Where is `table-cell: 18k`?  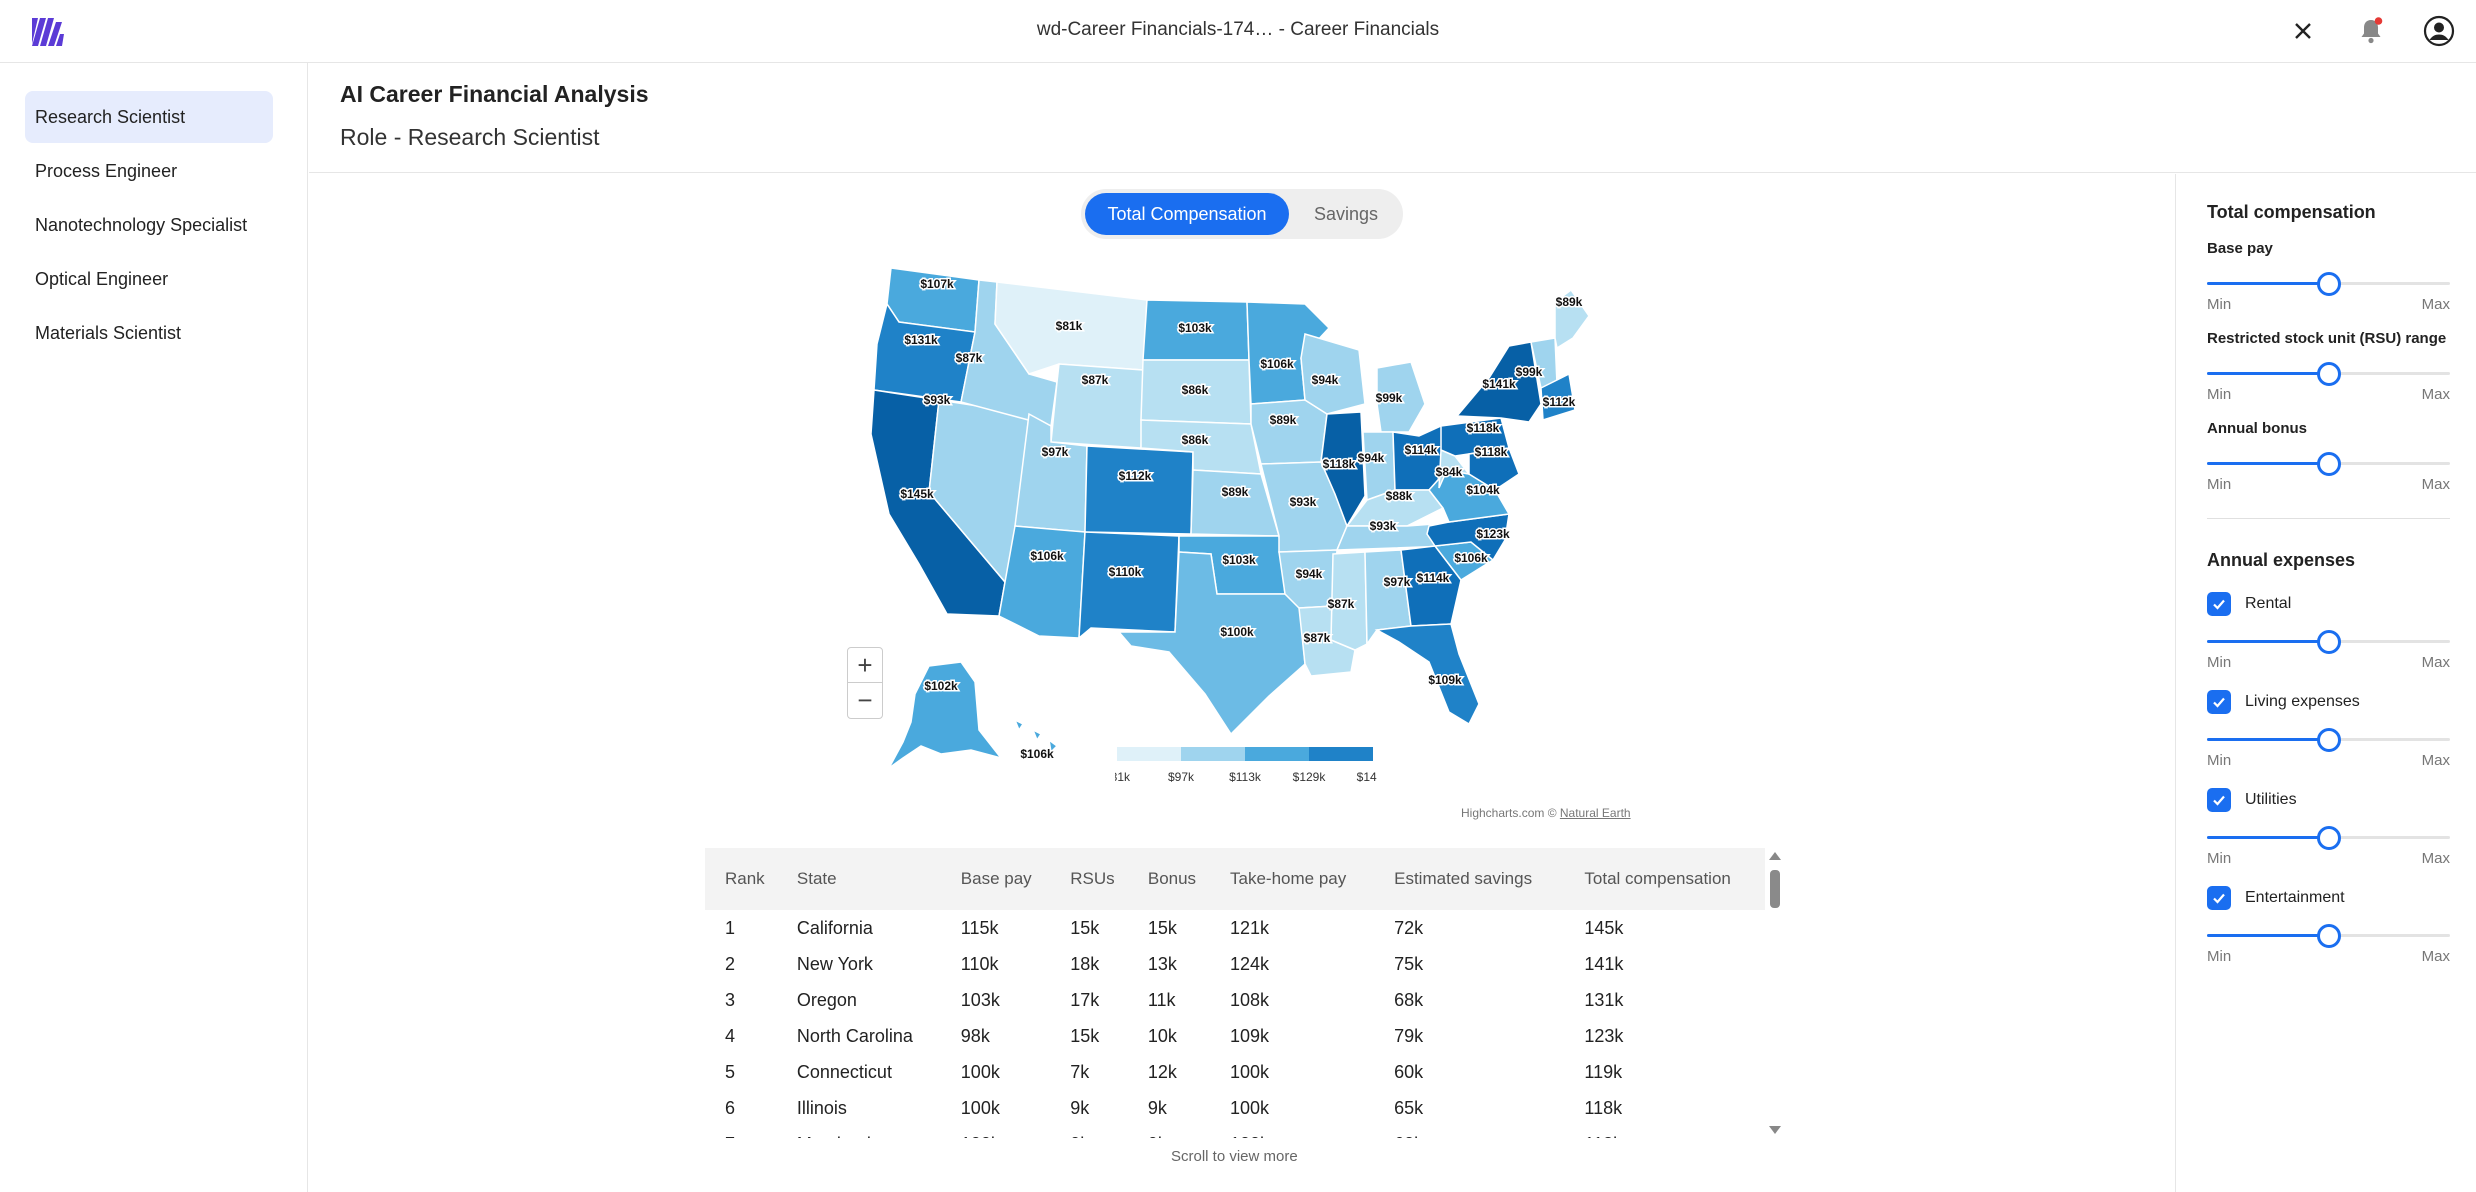
table-cell: 18k is located at coordinates (1085, 963).